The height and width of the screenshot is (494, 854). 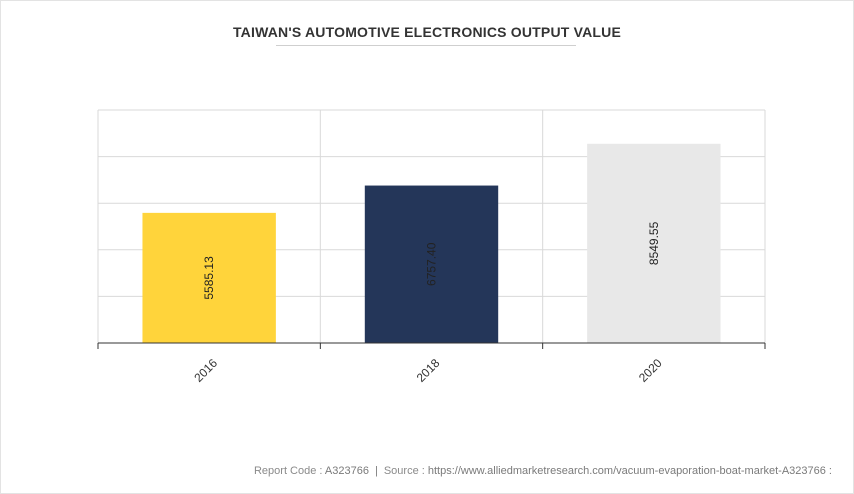 I want to click on data-label-2018: 6757.40, so click(x=432, y=264).